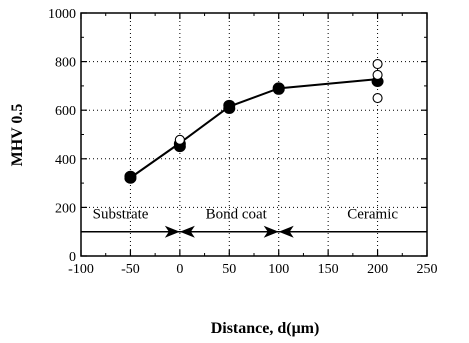  I want to click on arrow-bondcoat-right, so click(271, 231).